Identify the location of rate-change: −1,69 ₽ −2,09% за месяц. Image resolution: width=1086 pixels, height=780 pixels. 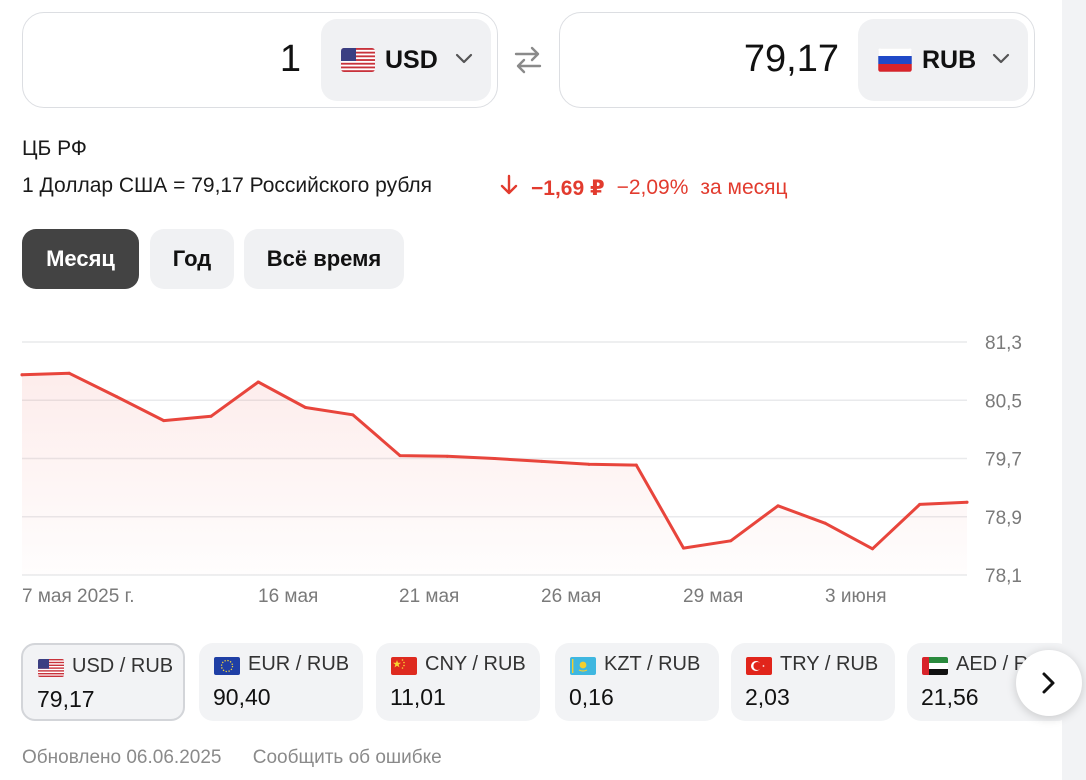
(643, 188).